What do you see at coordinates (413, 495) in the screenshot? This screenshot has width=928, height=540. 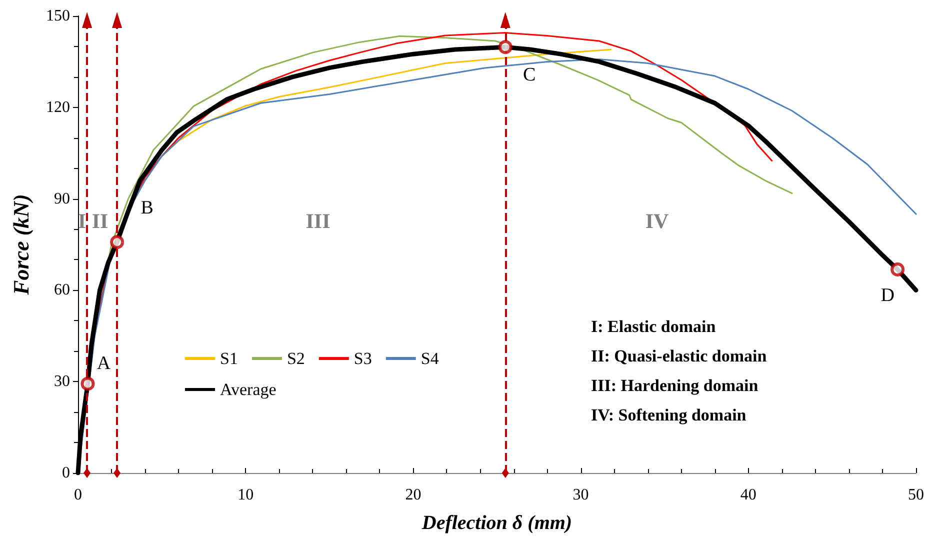 I see `x-tick-label: 20` at bounding box center [413, 495].